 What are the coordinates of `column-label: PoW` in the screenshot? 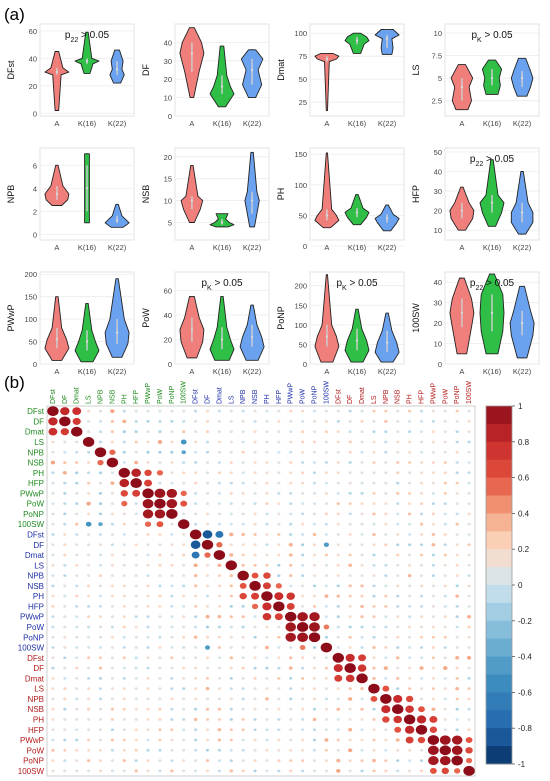 It's located at (303, 396).